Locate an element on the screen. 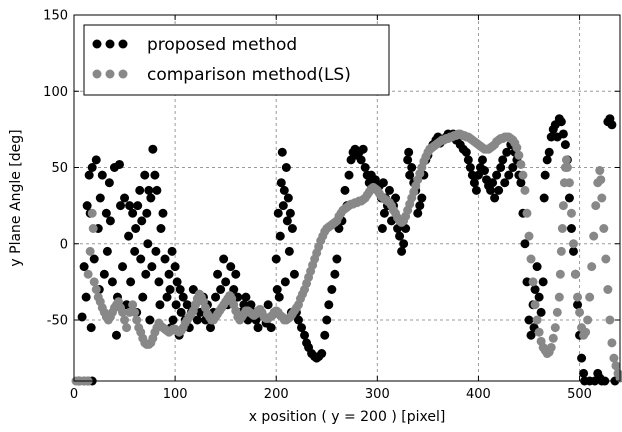 Image resolution: width=622 pixels, height=432 pixels. x-tick-label: 300 is located at coordinates (377, 394).